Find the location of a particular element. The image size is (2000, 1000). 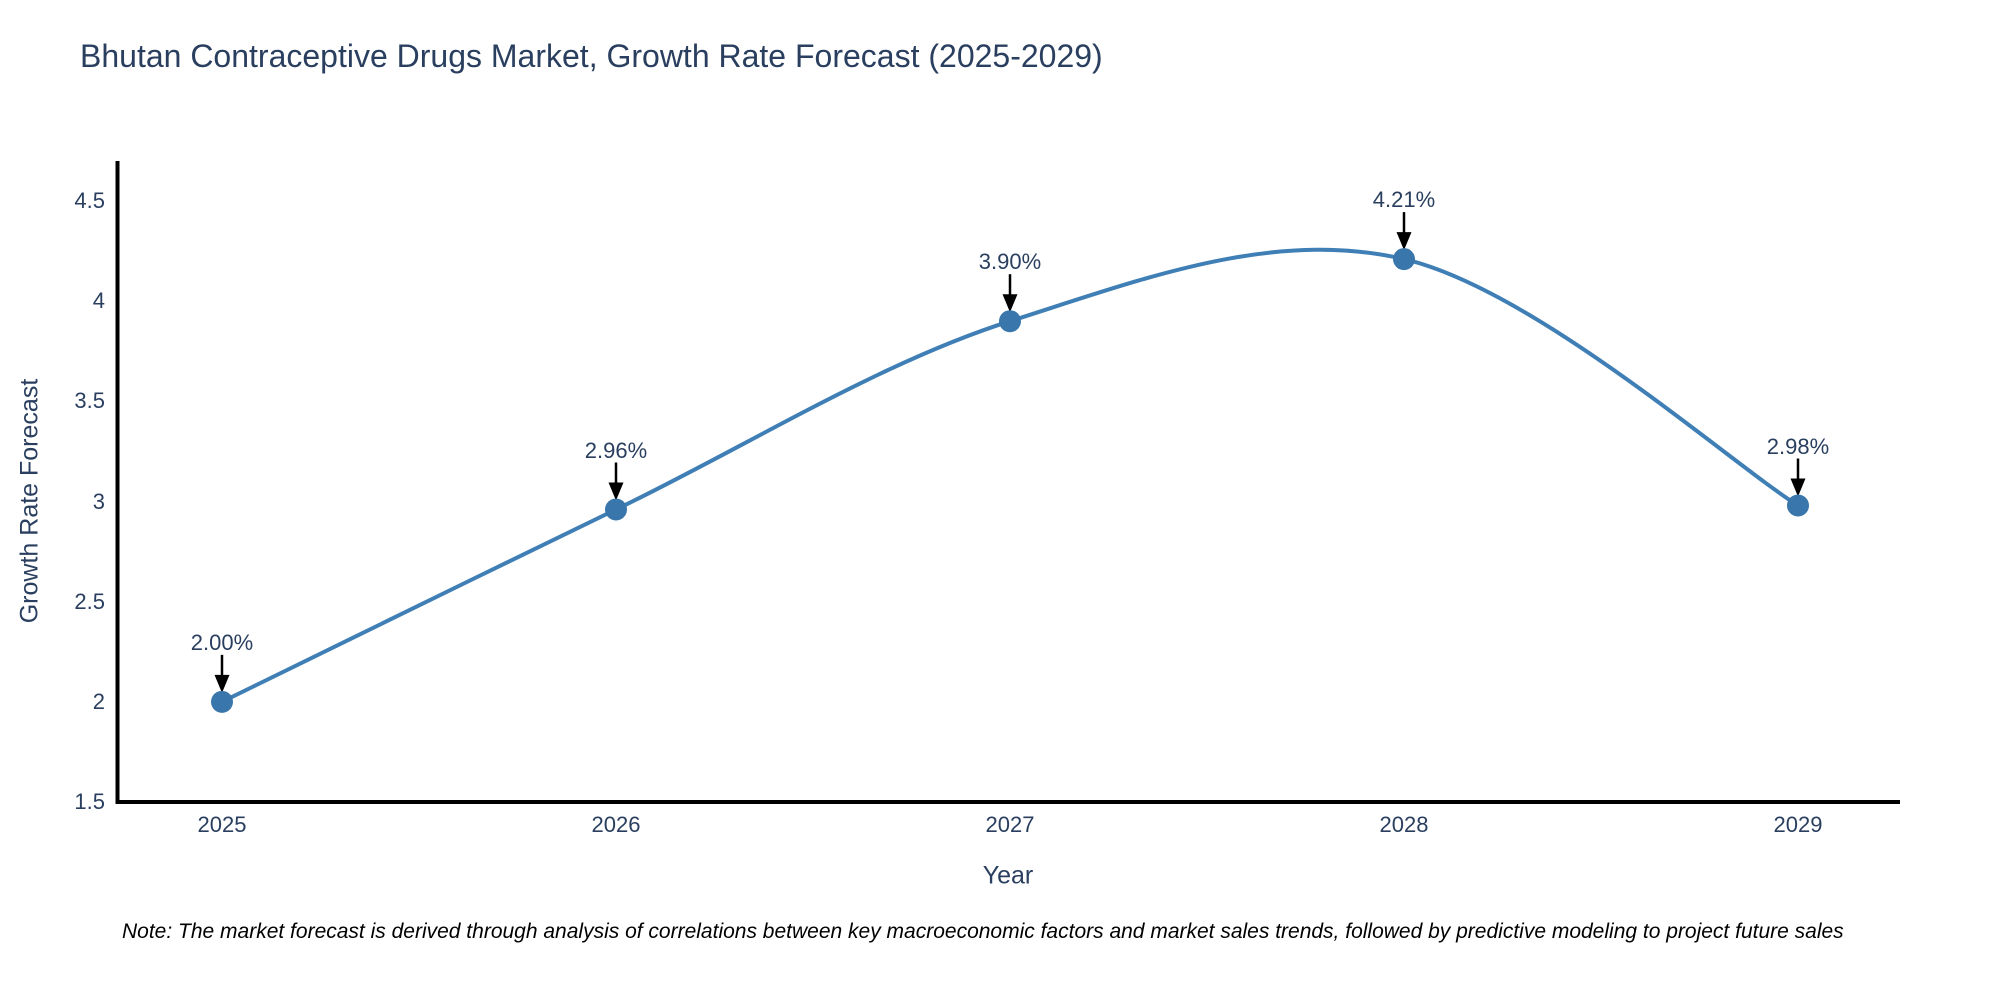

x-axis-title: Year is located at coordinates (1008, 875).